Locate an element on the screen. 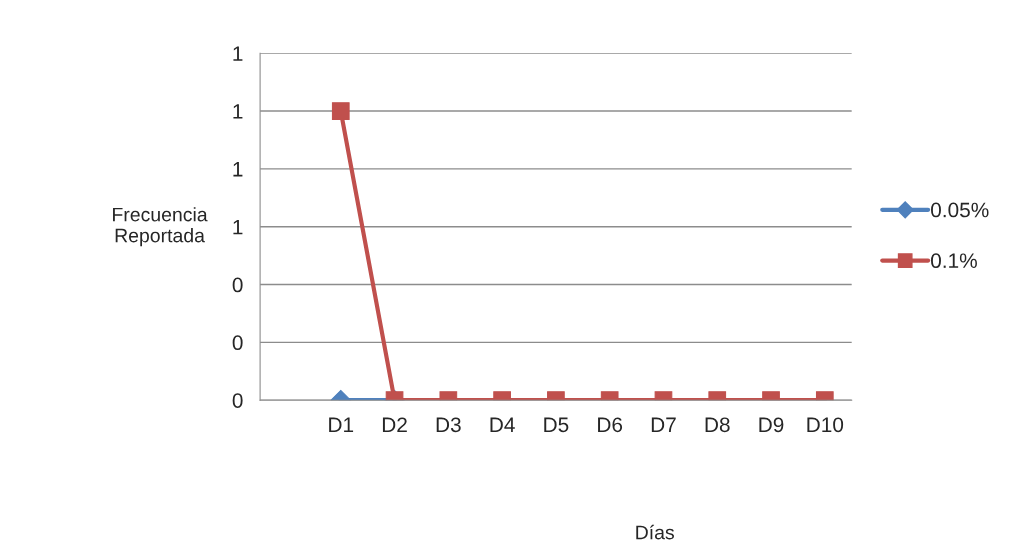  x-tick-label: D6 is located at coordinates (610, 425).